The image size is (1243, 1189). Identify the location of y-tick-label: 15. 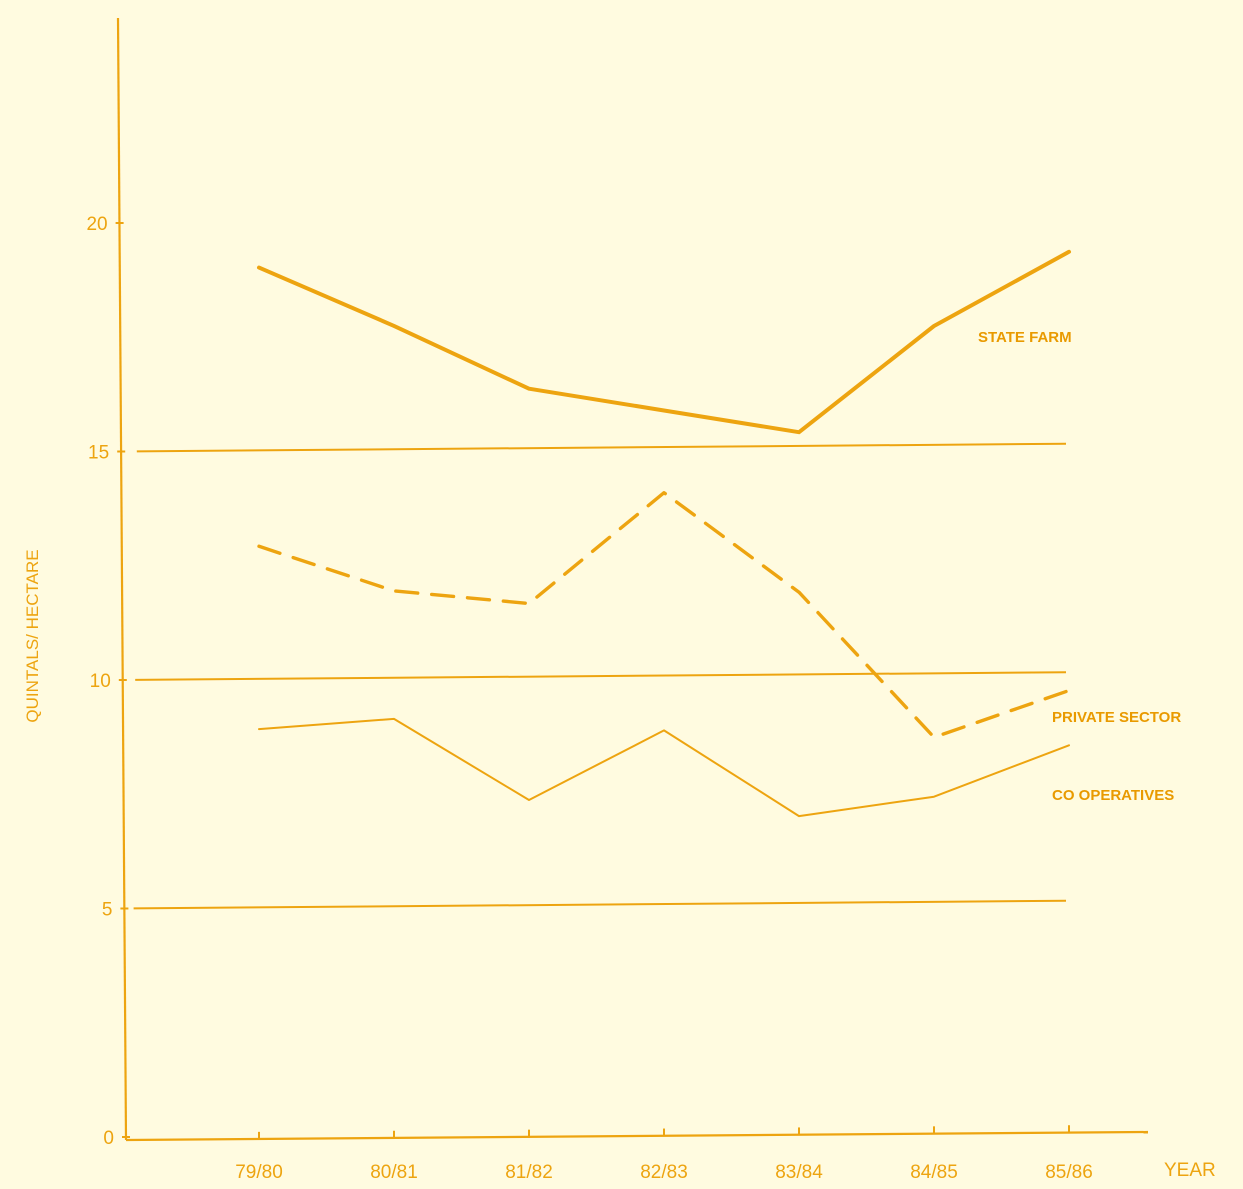
(98, 453).